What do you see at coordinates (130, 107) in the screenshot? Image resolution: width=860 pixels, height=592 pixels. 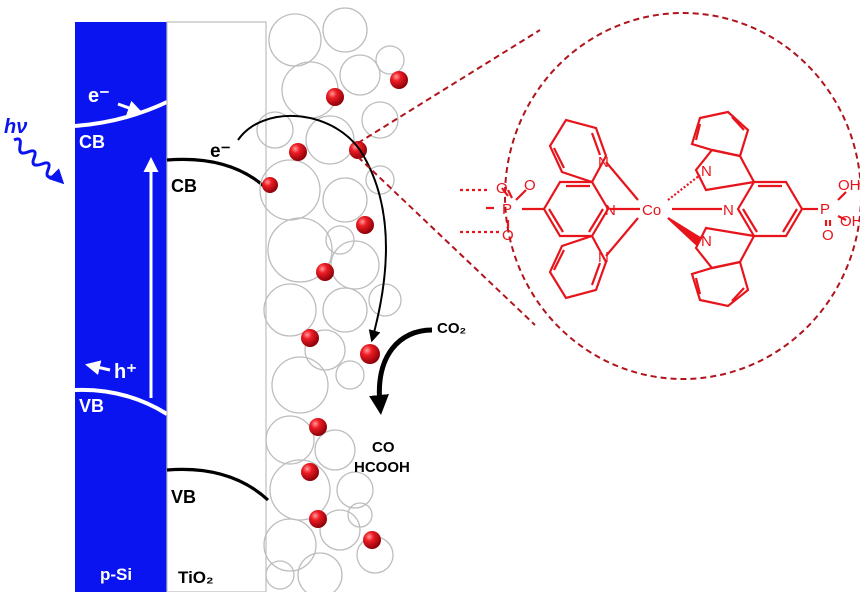 I see `si-electron-arrow` at bounding box center [130, 107].